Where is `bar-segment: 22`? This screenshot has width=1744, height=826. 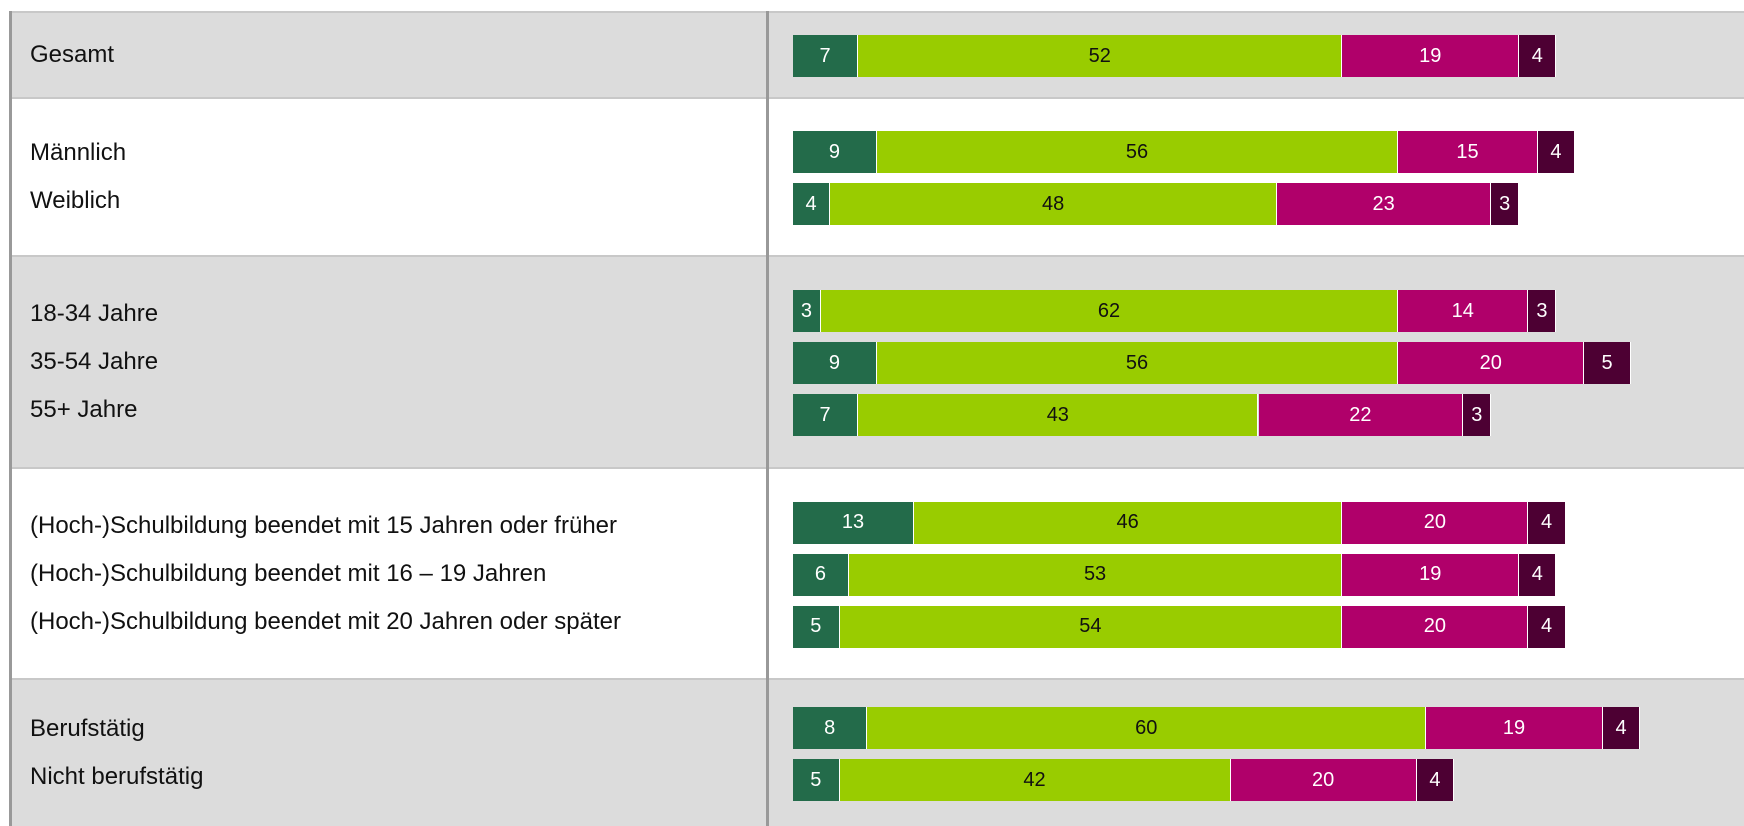 bar-segment: 22 is located at coordinates (1361, 415).